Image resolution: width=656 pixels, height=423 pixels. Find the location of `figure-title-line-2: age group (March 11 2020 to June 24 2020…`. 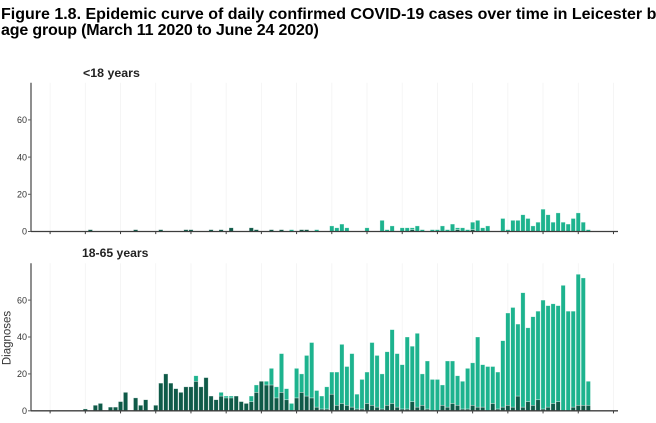

figure-title-line-2: age group (March 11 2020 to June 24 2020… is located at coordinates (160, 30).